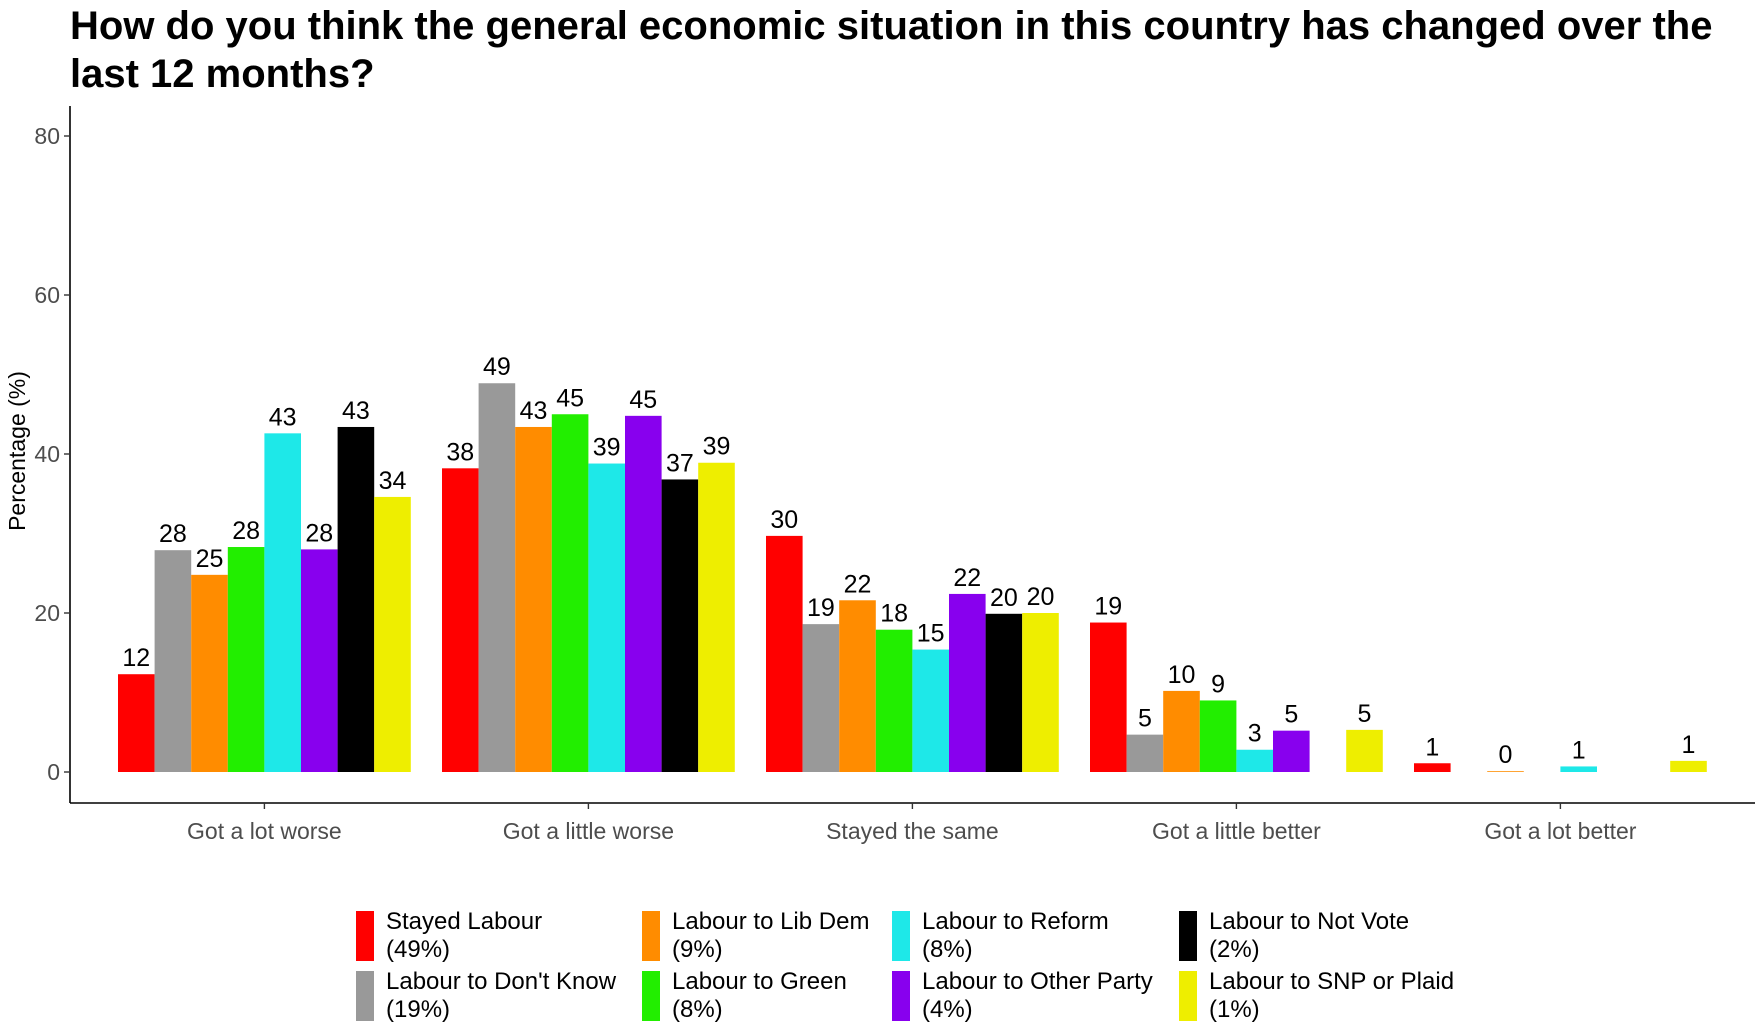  What do you see at coordinates (418, 949) in the screenshot?
I see `legend-series-share: (49%)` at bounding box center [418, 949].